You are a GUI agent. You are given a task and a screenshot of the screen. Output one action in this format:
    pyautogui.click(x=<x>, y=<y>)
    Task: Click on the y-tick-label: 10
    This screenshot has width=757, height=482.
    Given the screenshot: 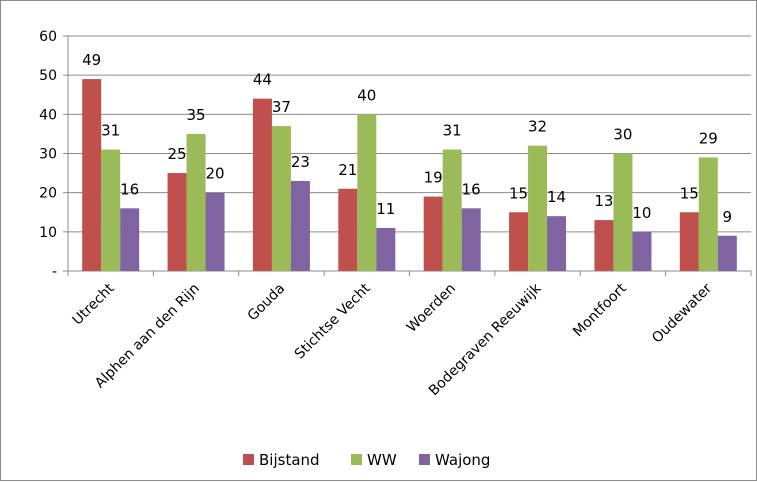 What is the action you would take?
    pyautogui.click(x=48, y=233)
    